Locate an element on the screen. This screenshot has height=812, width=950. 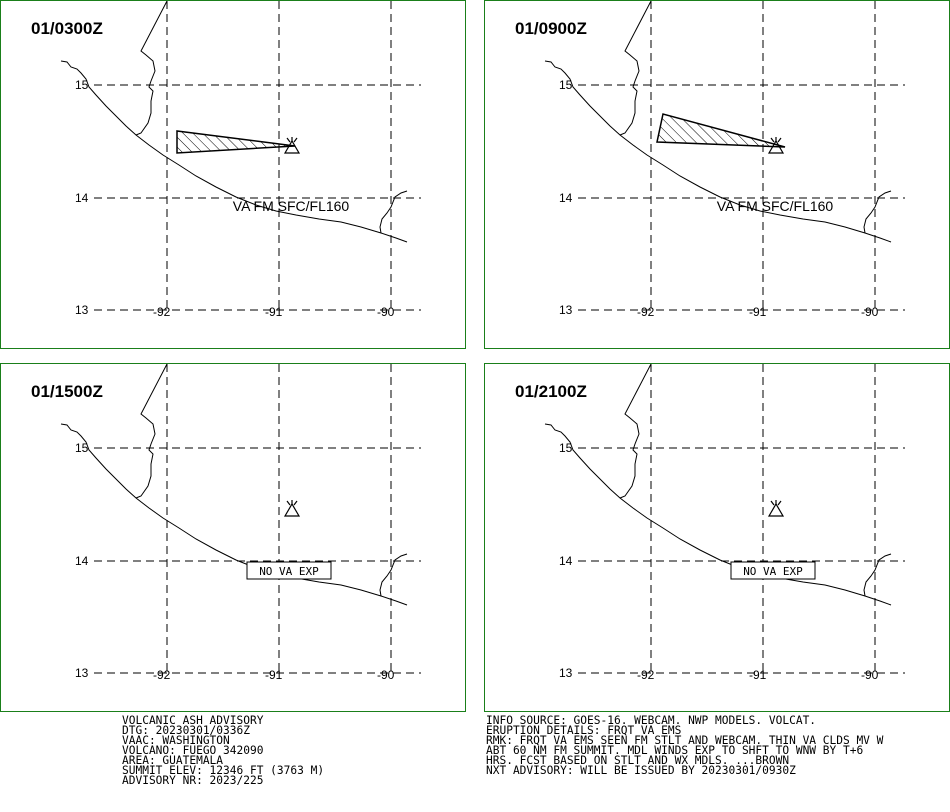
eruption-details: ERUPTION DETAILS: FRQT VA EMS is located at coordinates (584, 730).